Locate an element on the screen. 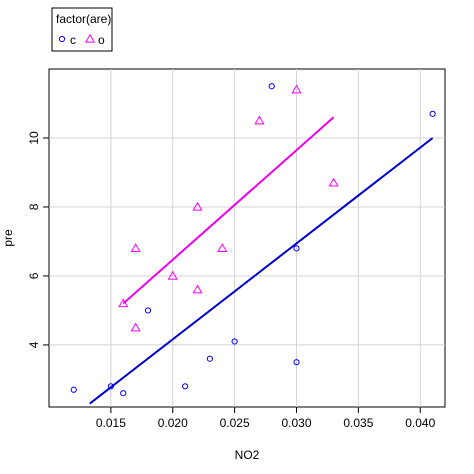 The width and height of the screenshot is (474, 474). y-tick-label: 10 is located at coordinates (34, 138).